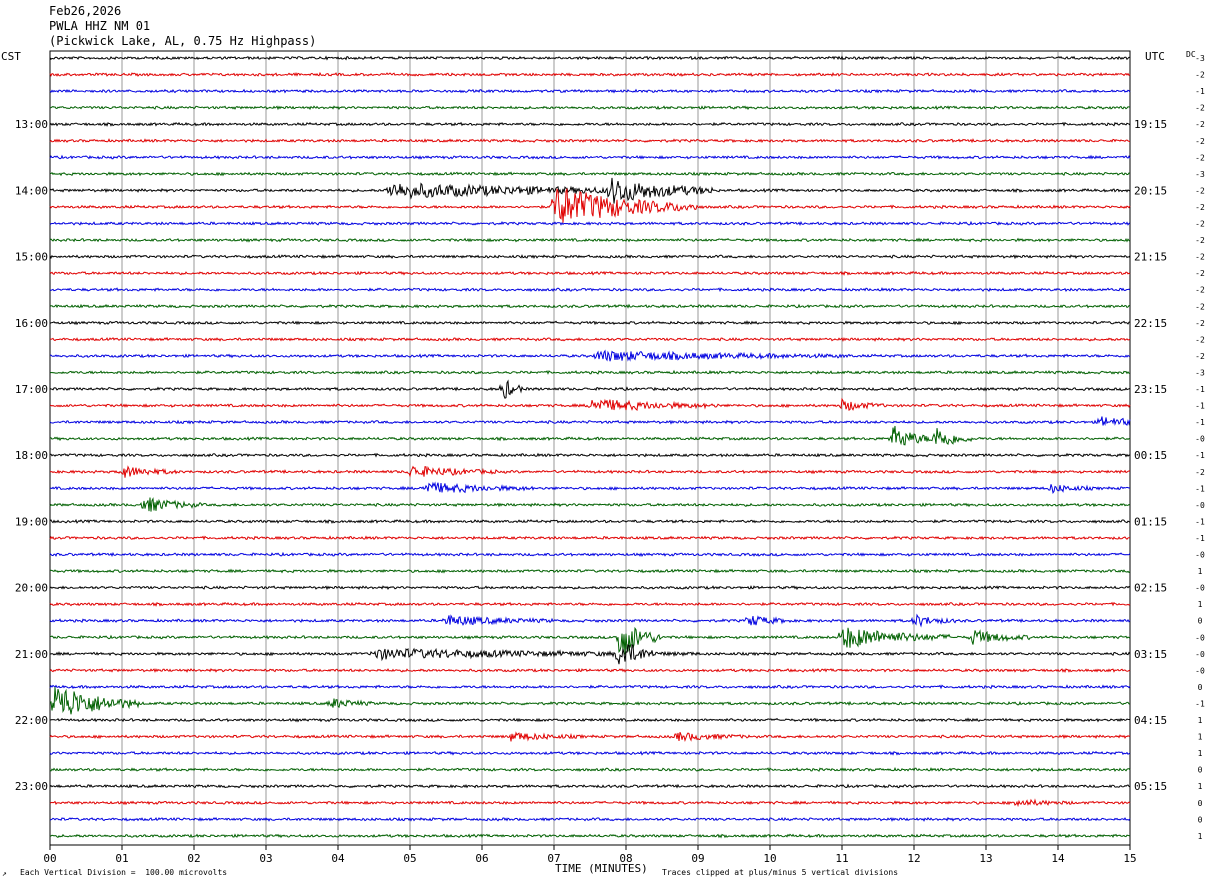  I want to click on x-tick-label: 05, so click(409, 858).